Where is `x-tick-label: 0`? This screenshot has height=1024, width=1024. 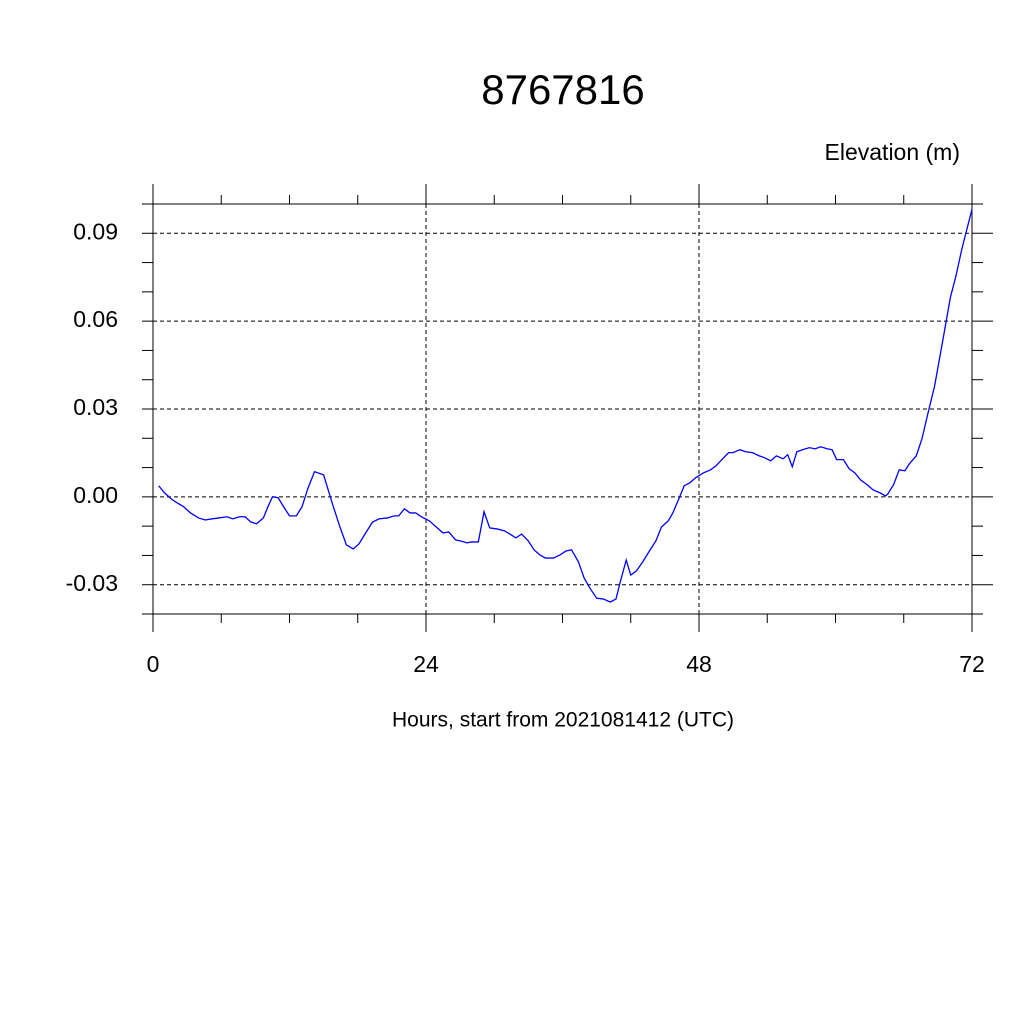 x-tick-label: 0 is located at coordinates (153, 664).